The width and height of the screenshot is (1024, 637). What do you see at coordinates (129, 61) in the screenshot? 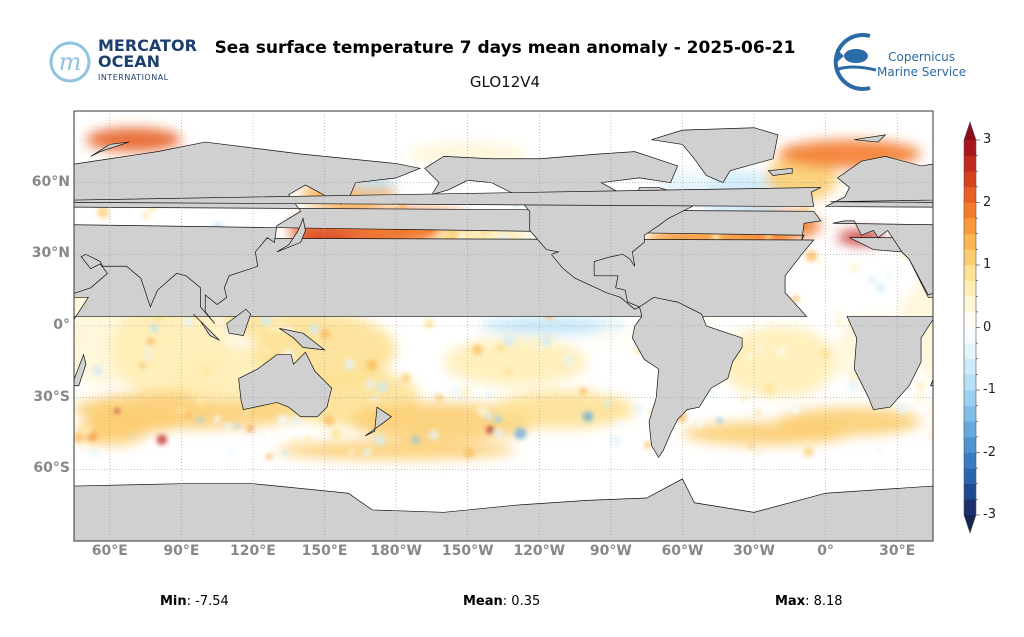
I see `logo-line2: OCEAN` at bounding box center [129, 61].